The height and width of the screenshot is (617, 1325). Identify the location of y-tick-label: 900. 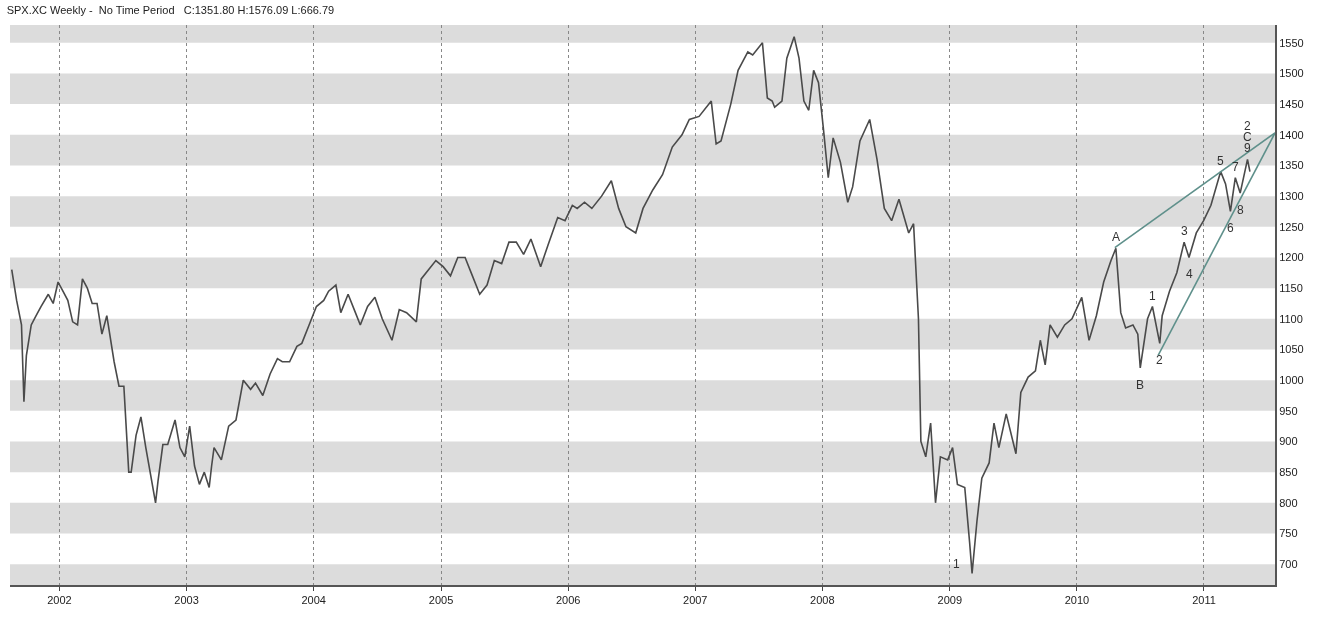
(1288, 441).